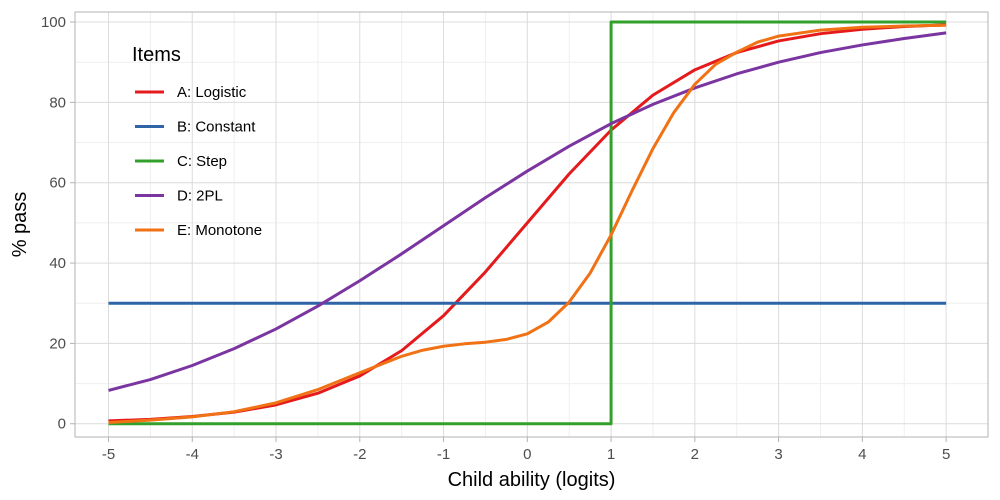  What do you see at coordinates (20, 225) in the screenshot?
I see `y-axis-title: % pass` at bounding box center [20, 225].